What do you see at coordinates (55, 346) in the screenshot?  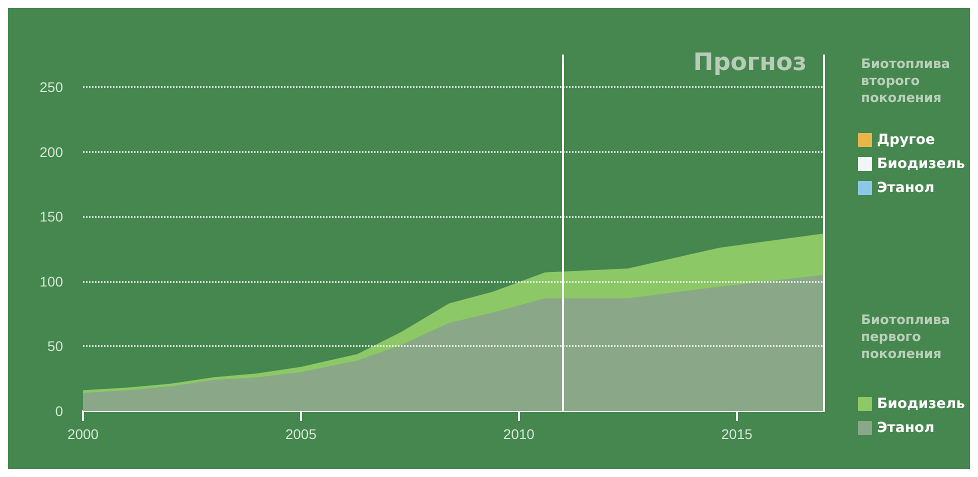 I see `y-tick-label: 50` at bounding box center [55, 346].